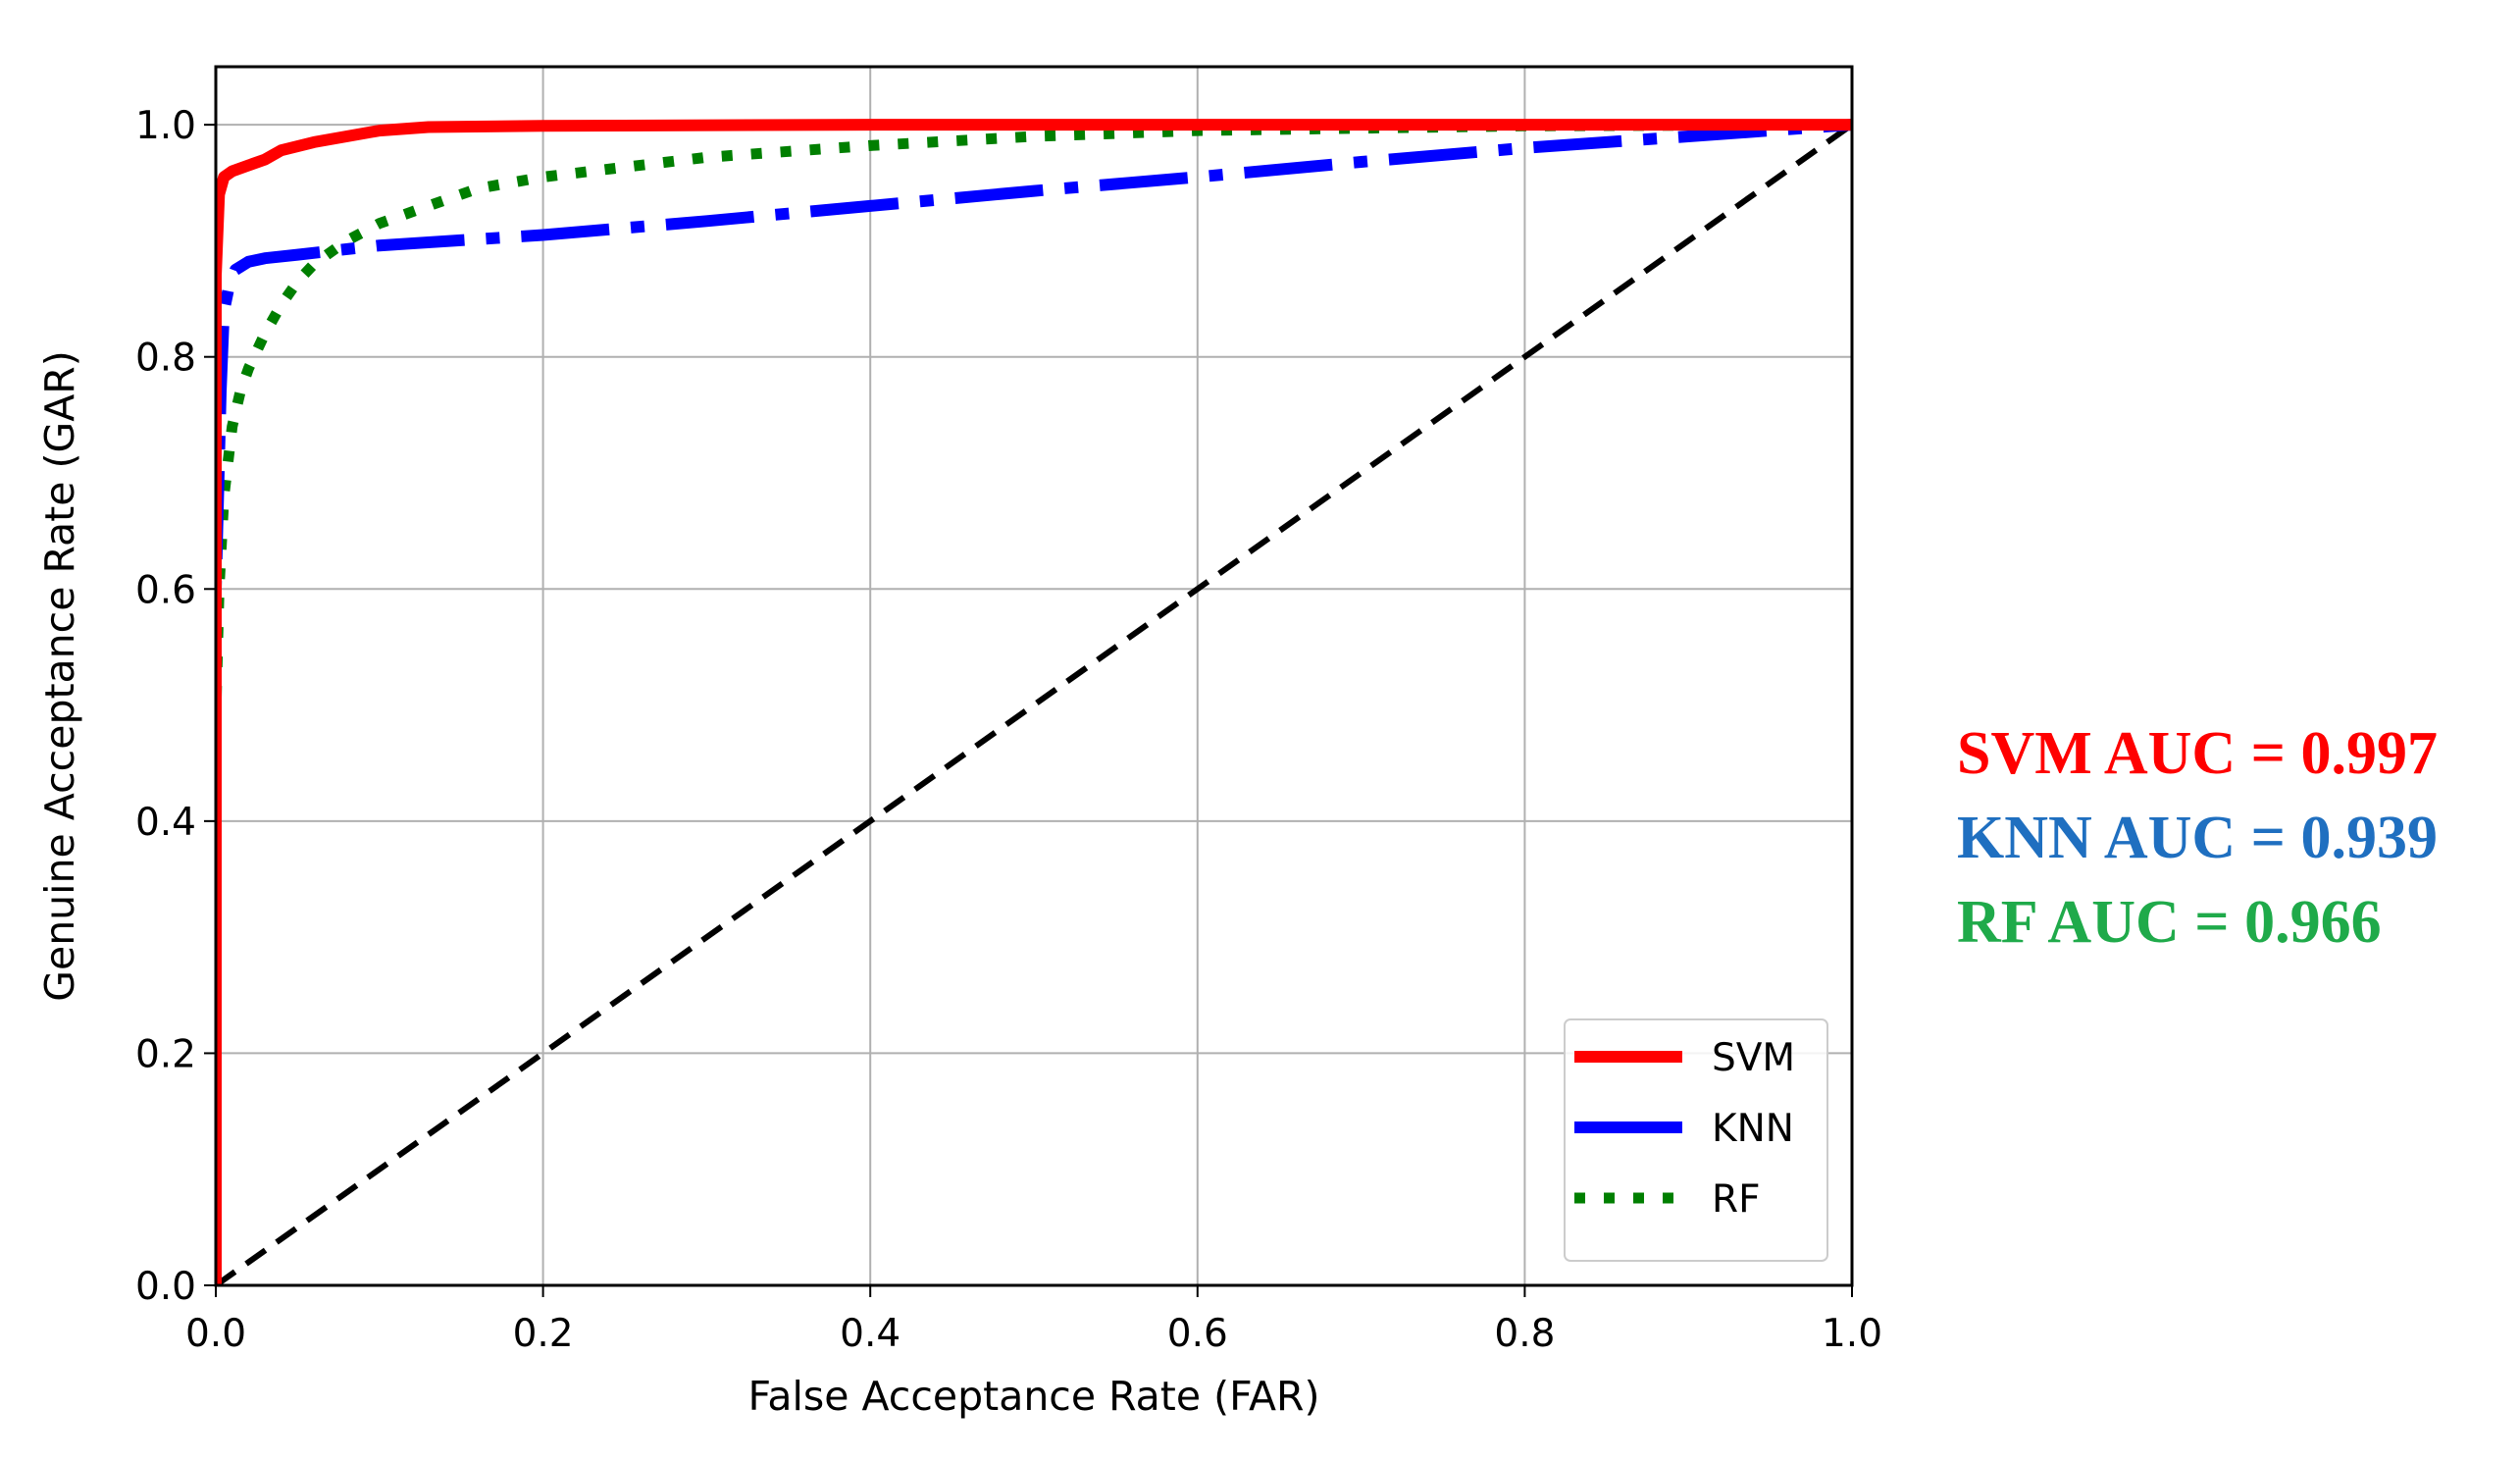  I want to click on x-tick-label: 0.2, so click(543, 1334).